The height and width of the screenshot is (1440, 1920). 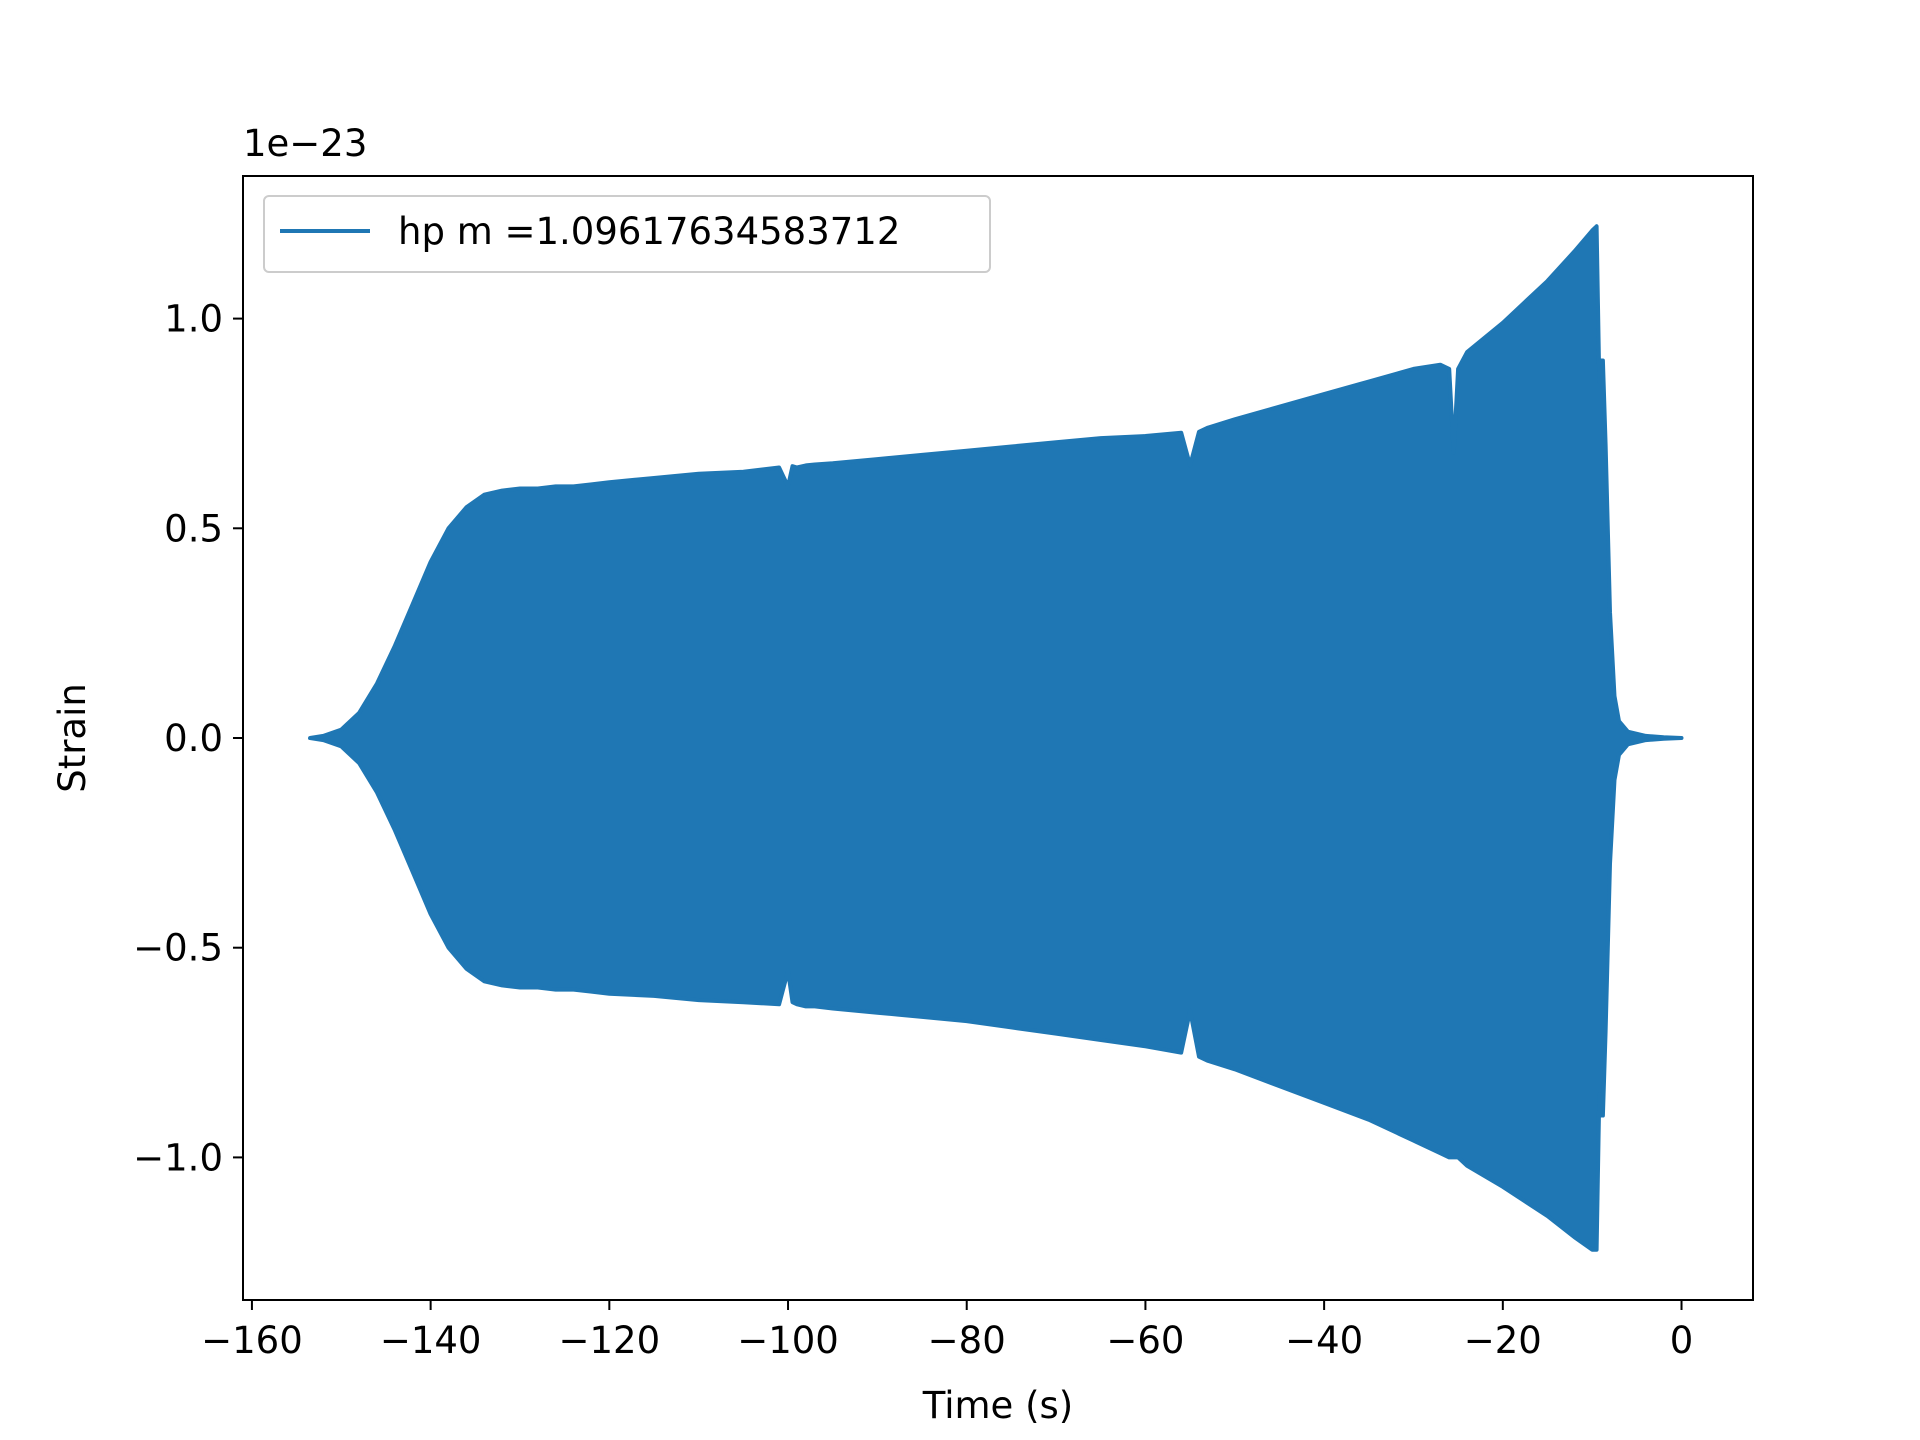 I want to click on y-tick-label: 0.0, so click(x=193, y=738).